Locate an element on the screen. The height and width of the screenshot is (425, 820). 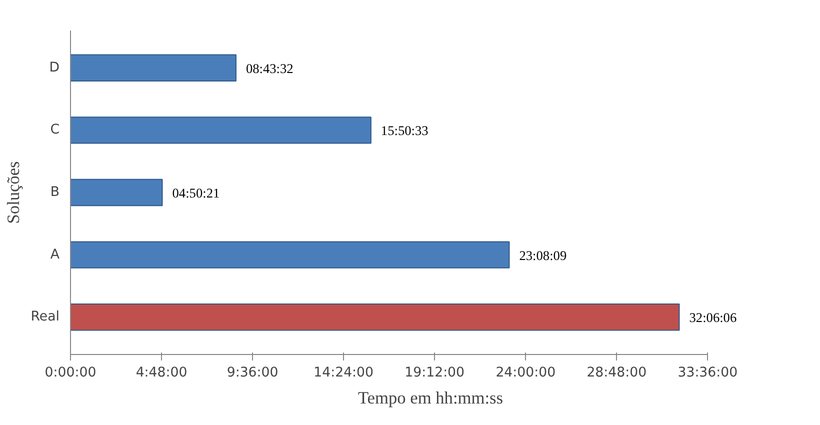
data-label: 23:08:09 is located at coordinates (543, 255).